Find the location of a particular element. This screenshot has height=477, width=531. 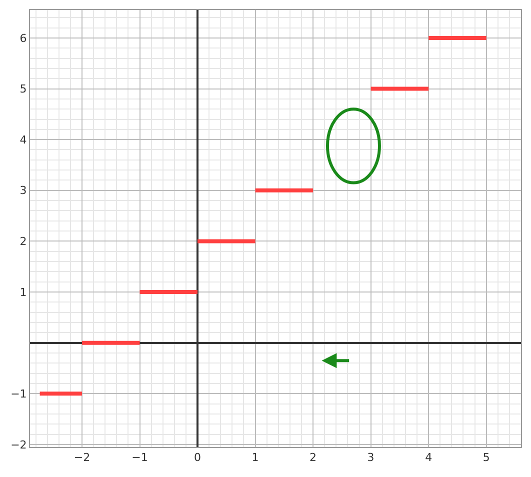

x-tick-label: 2 is located at coordinates (313, 457).